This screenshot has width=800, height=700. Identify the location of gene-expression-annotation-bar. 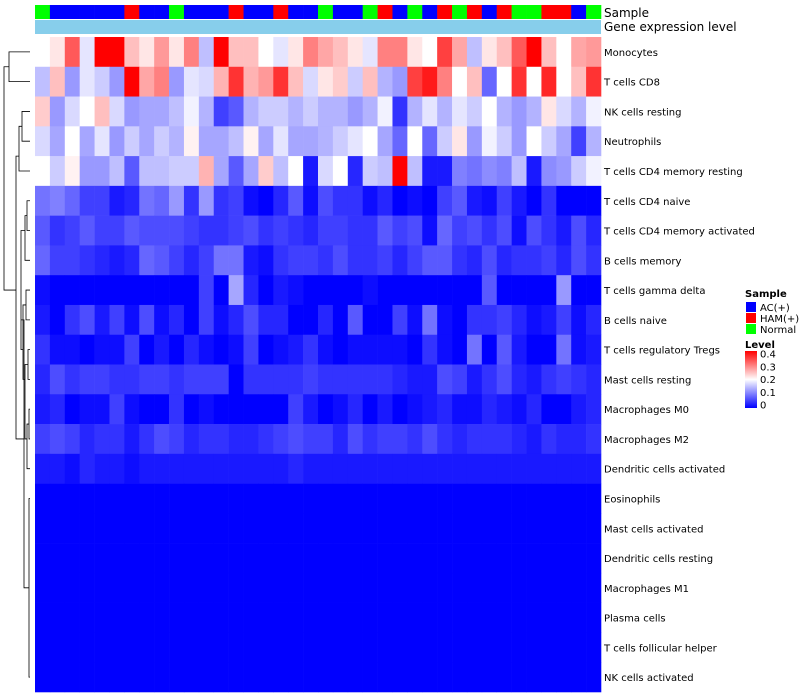
(318, 27).